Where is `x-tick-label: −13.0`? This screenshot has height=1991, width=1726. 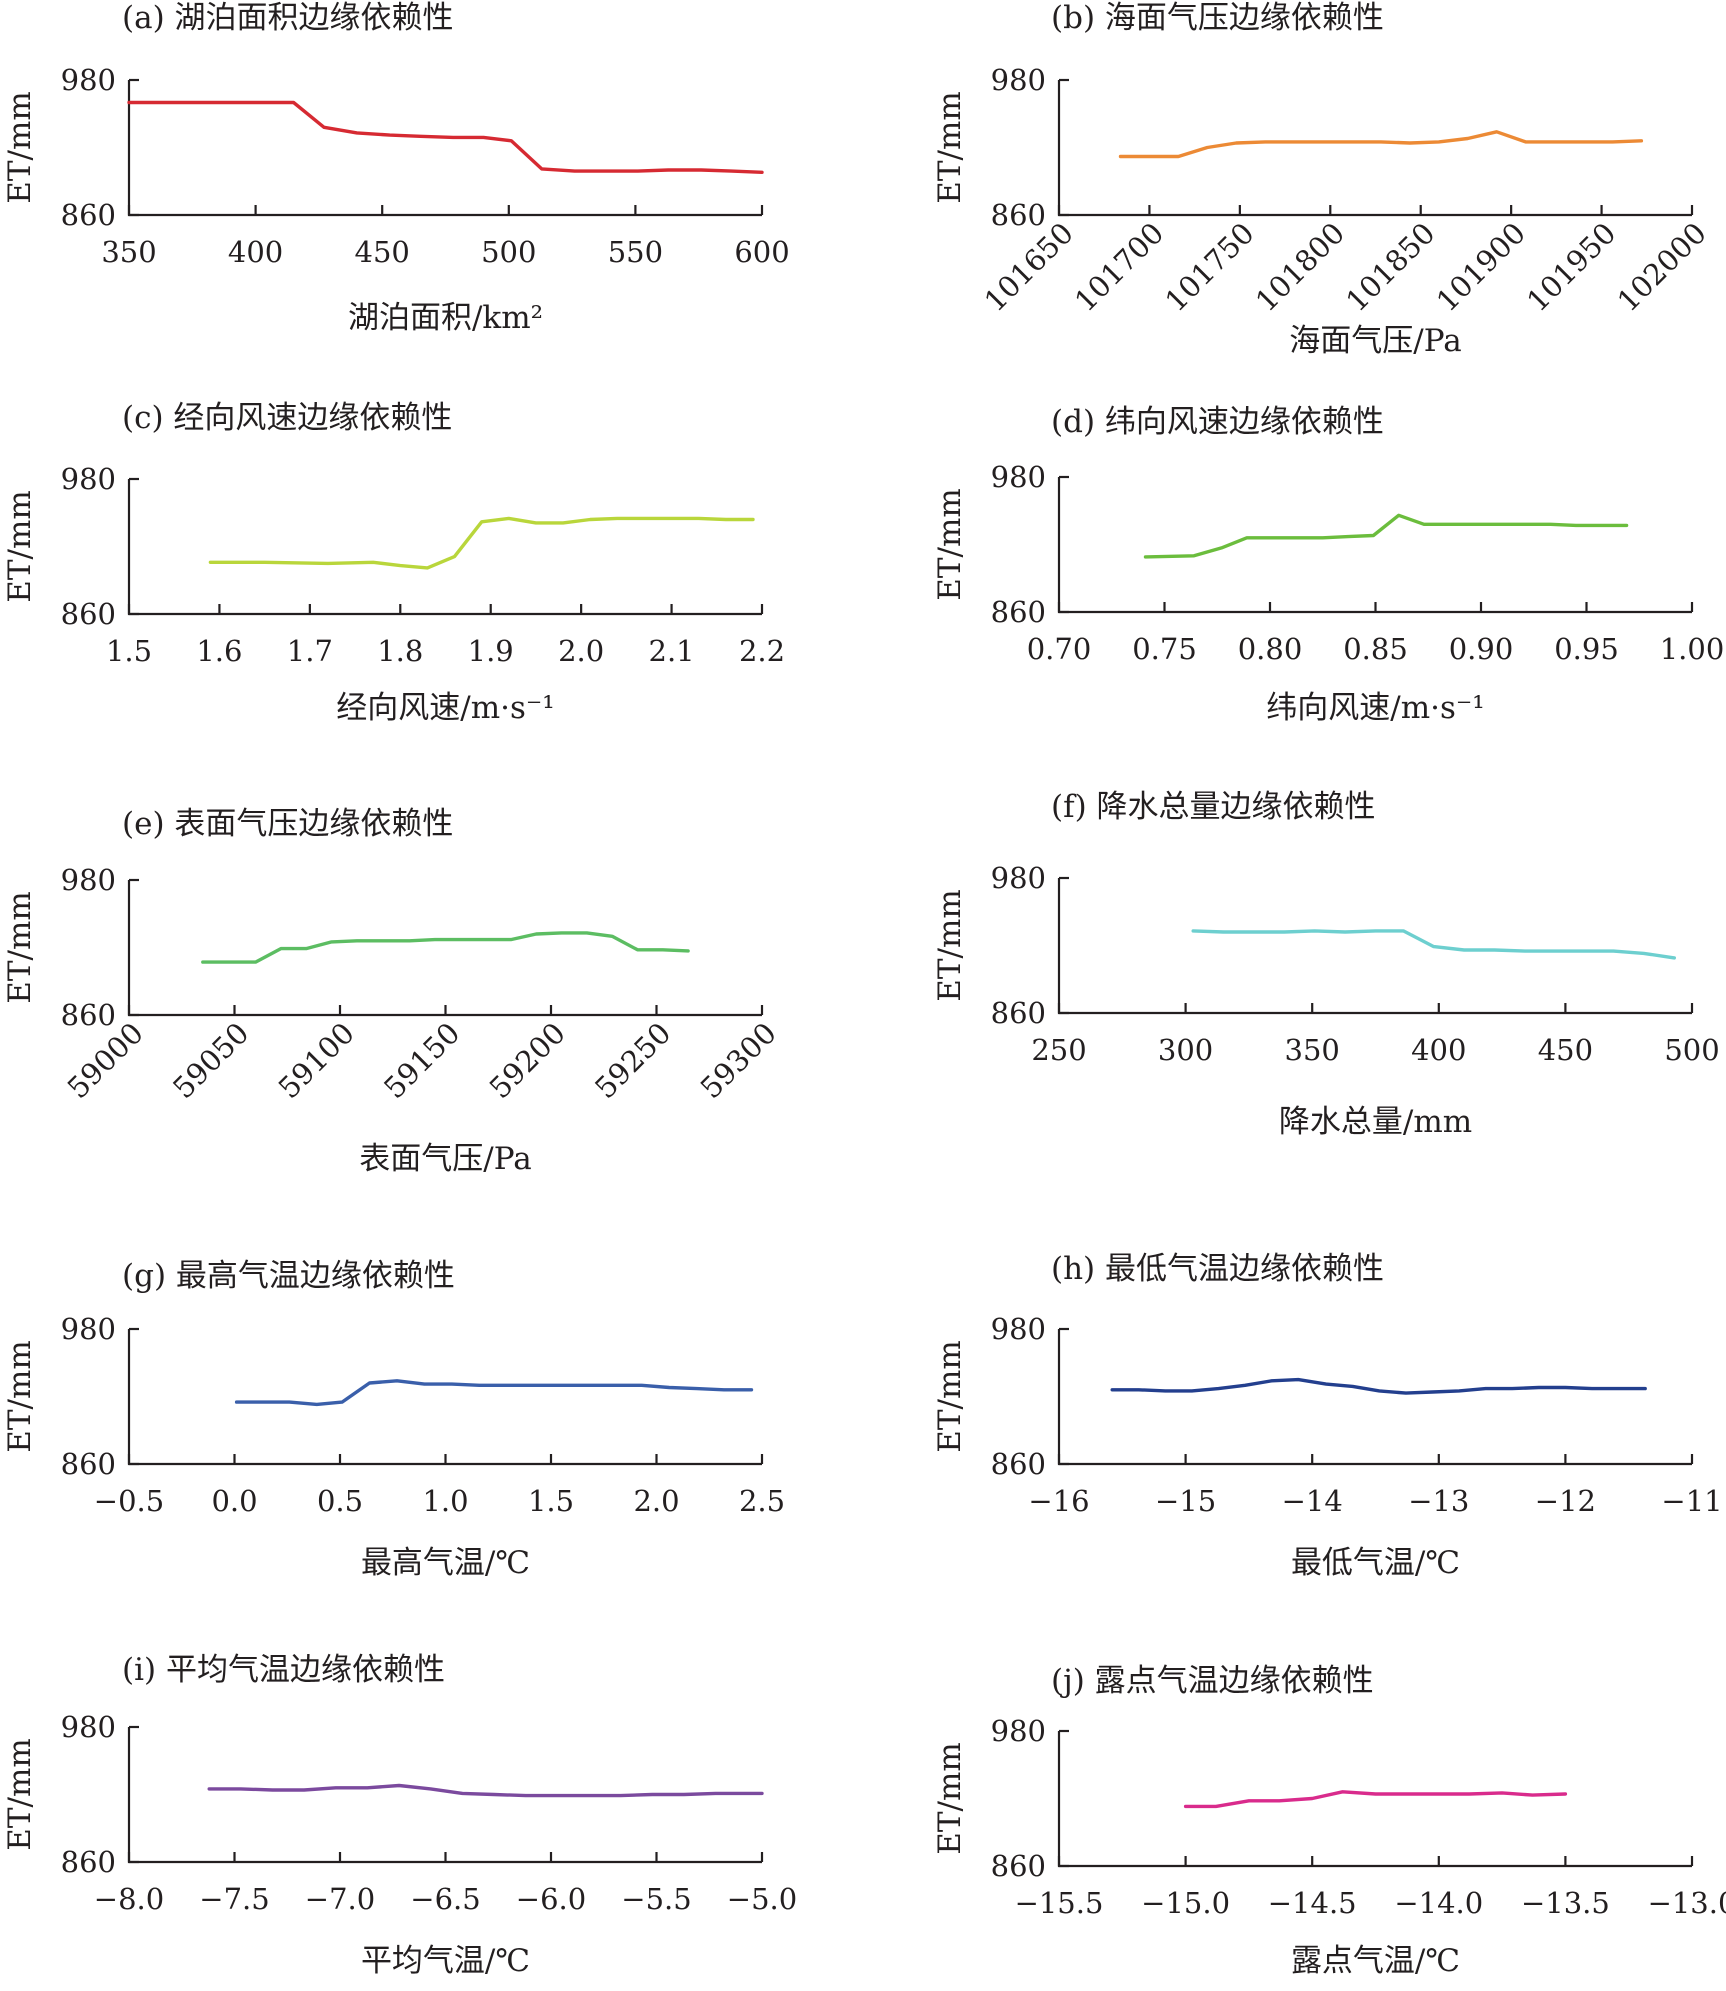 x-tick-label: −13.0 is located at coordinates (1687, 1903).